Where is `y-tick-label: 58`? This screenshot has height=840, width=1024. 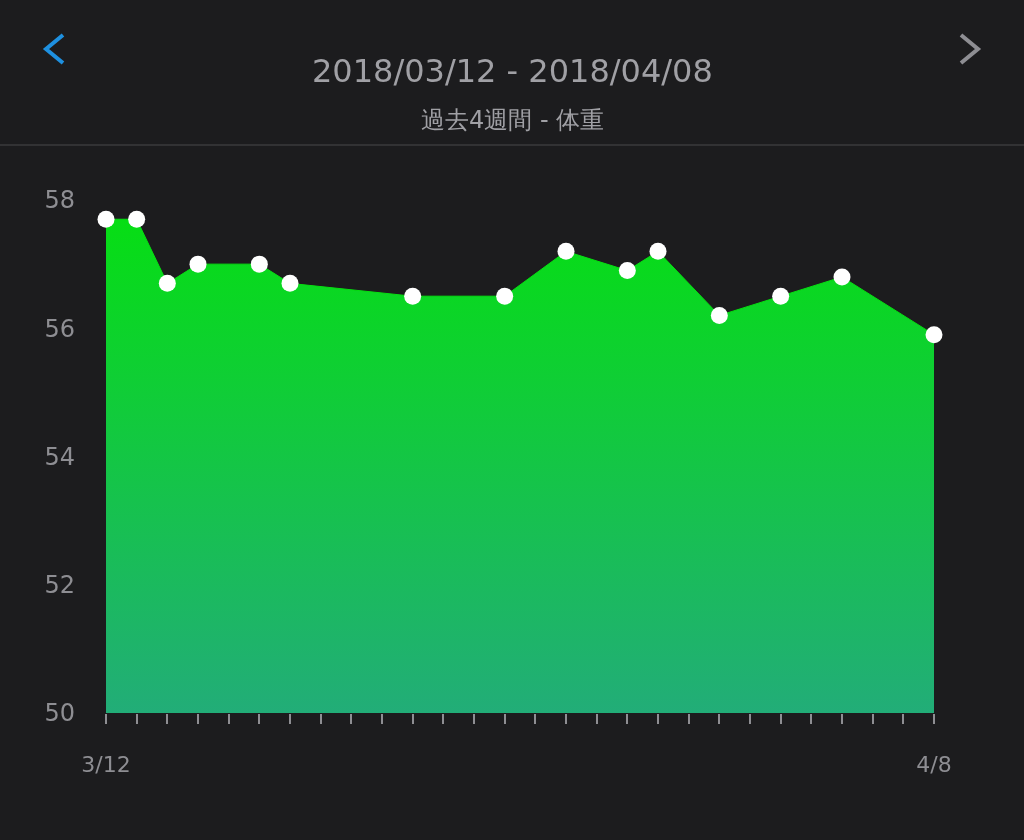
y-tick-label: 58 is located at coordinates (59, 200).